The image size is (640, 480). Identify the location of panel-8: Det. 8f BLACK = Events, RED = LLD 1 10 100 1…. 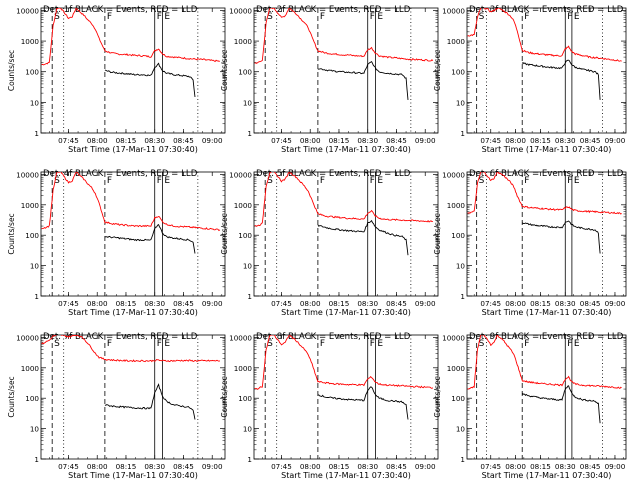
(329, 406).